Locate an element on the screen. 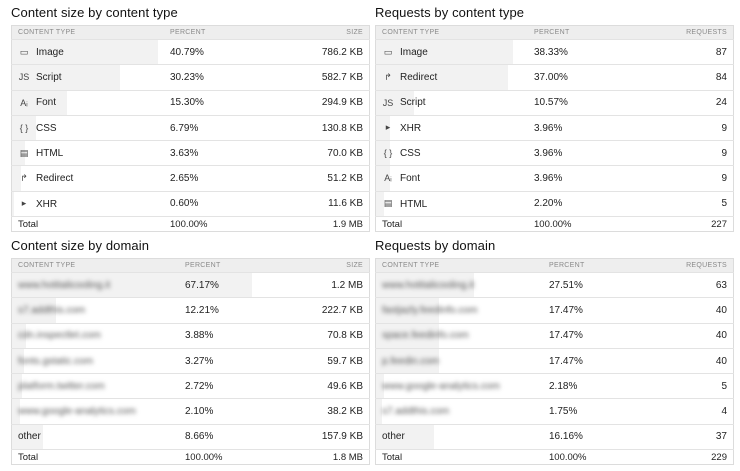  value-cell: 40 is located at coordinates (684, 310).